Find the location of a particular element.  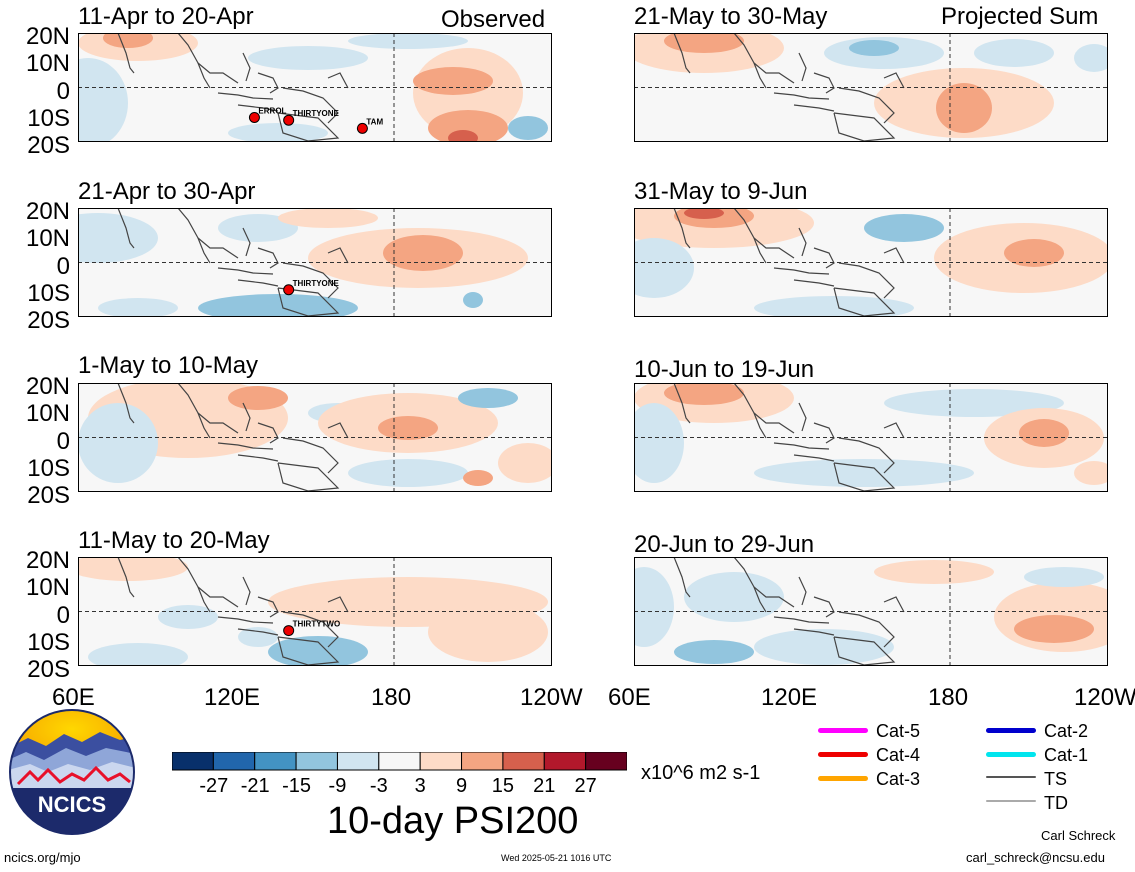

lon-label: 120E is located at coordinates (789, 697).